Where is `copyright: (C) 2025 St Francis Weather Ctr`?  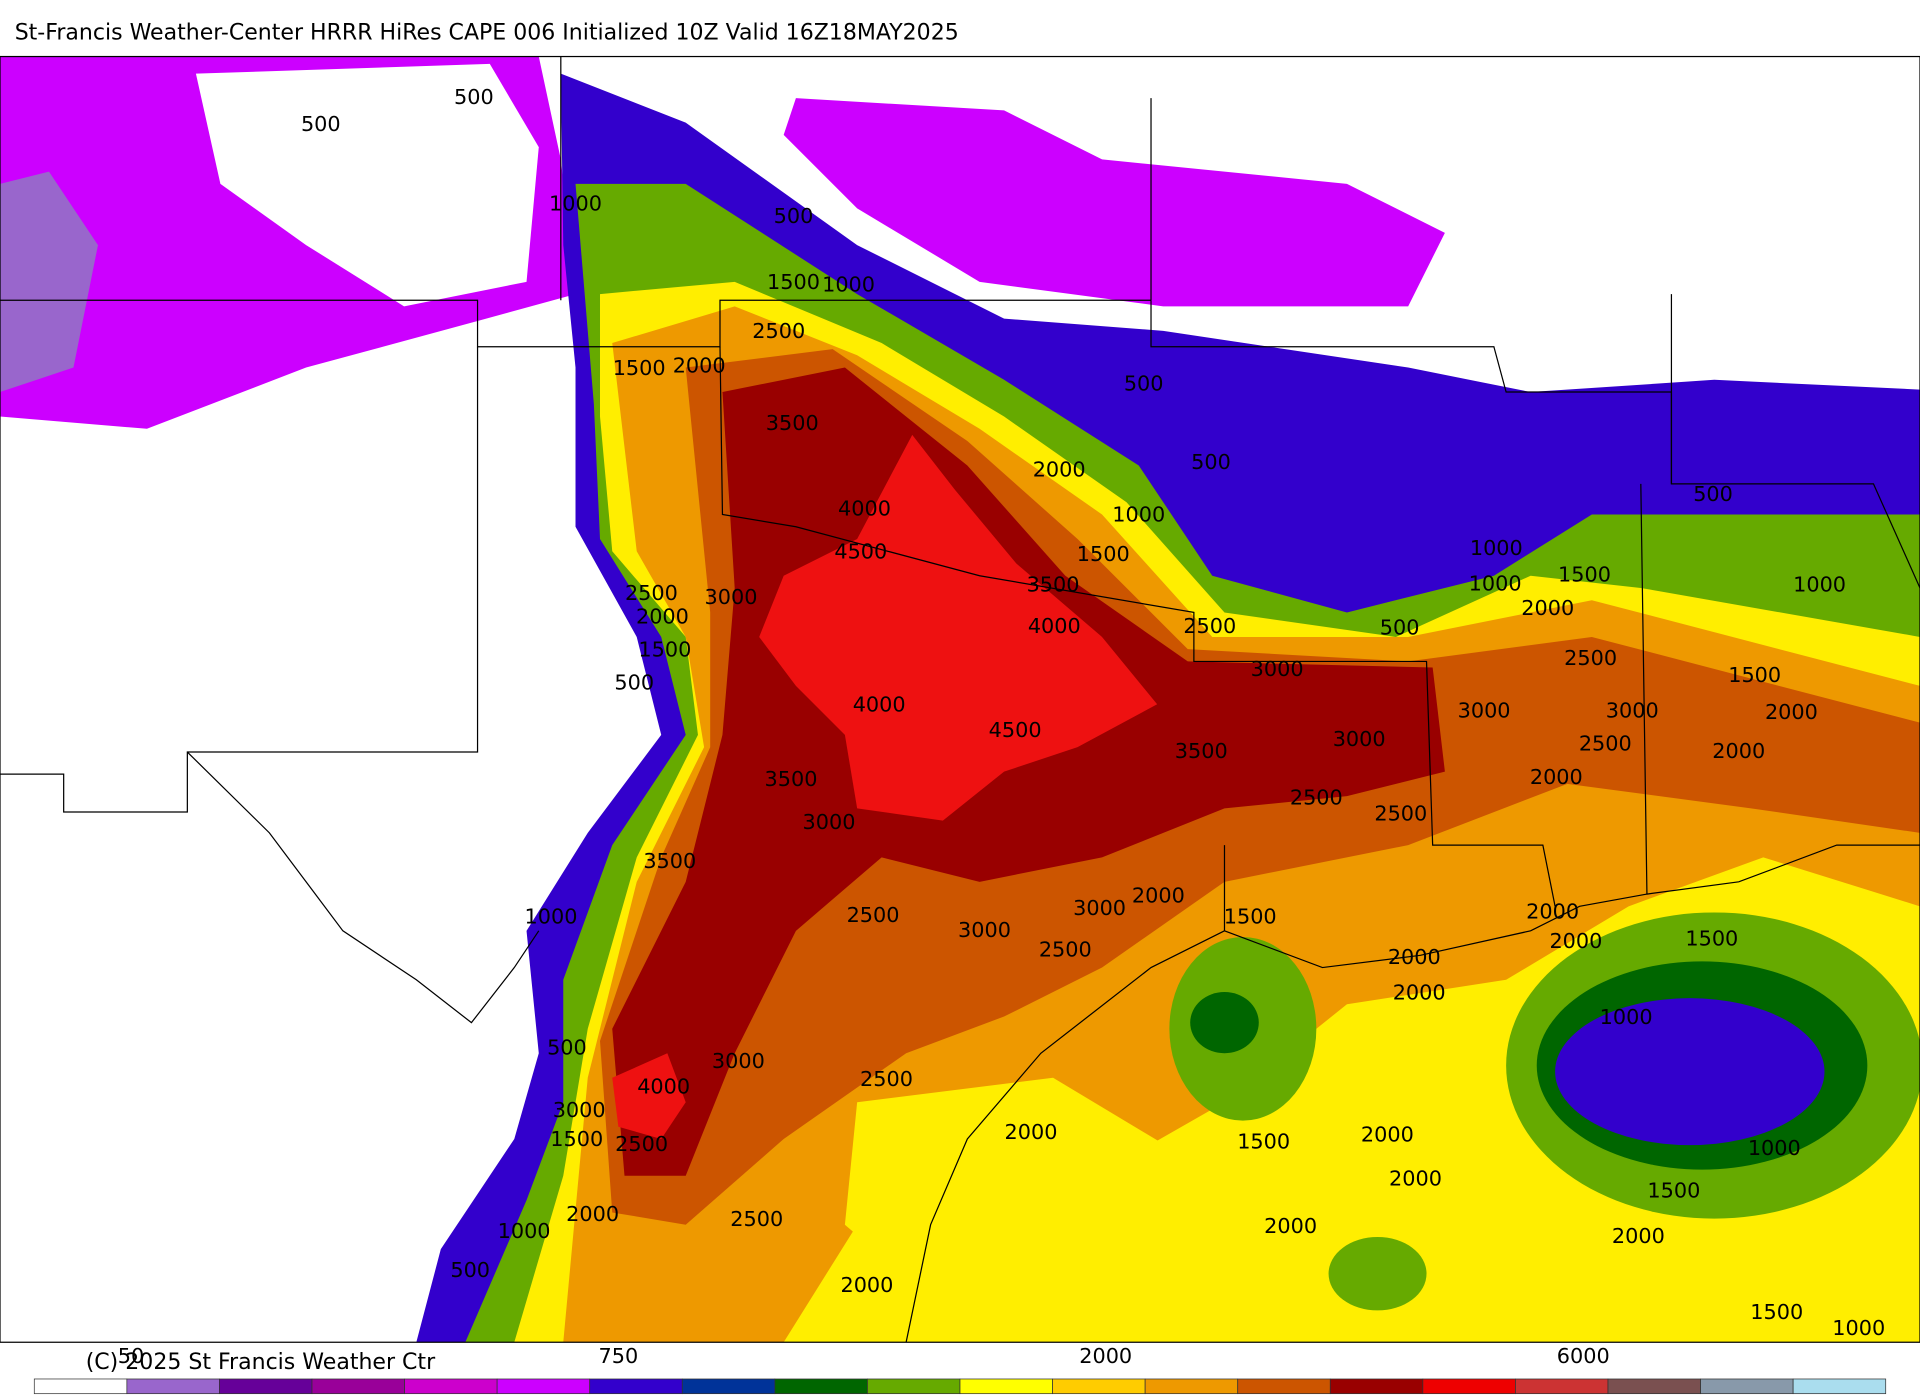
copyright: (C) 2025 St Francis Weather Ctr is located at coordinates (261, 1362).